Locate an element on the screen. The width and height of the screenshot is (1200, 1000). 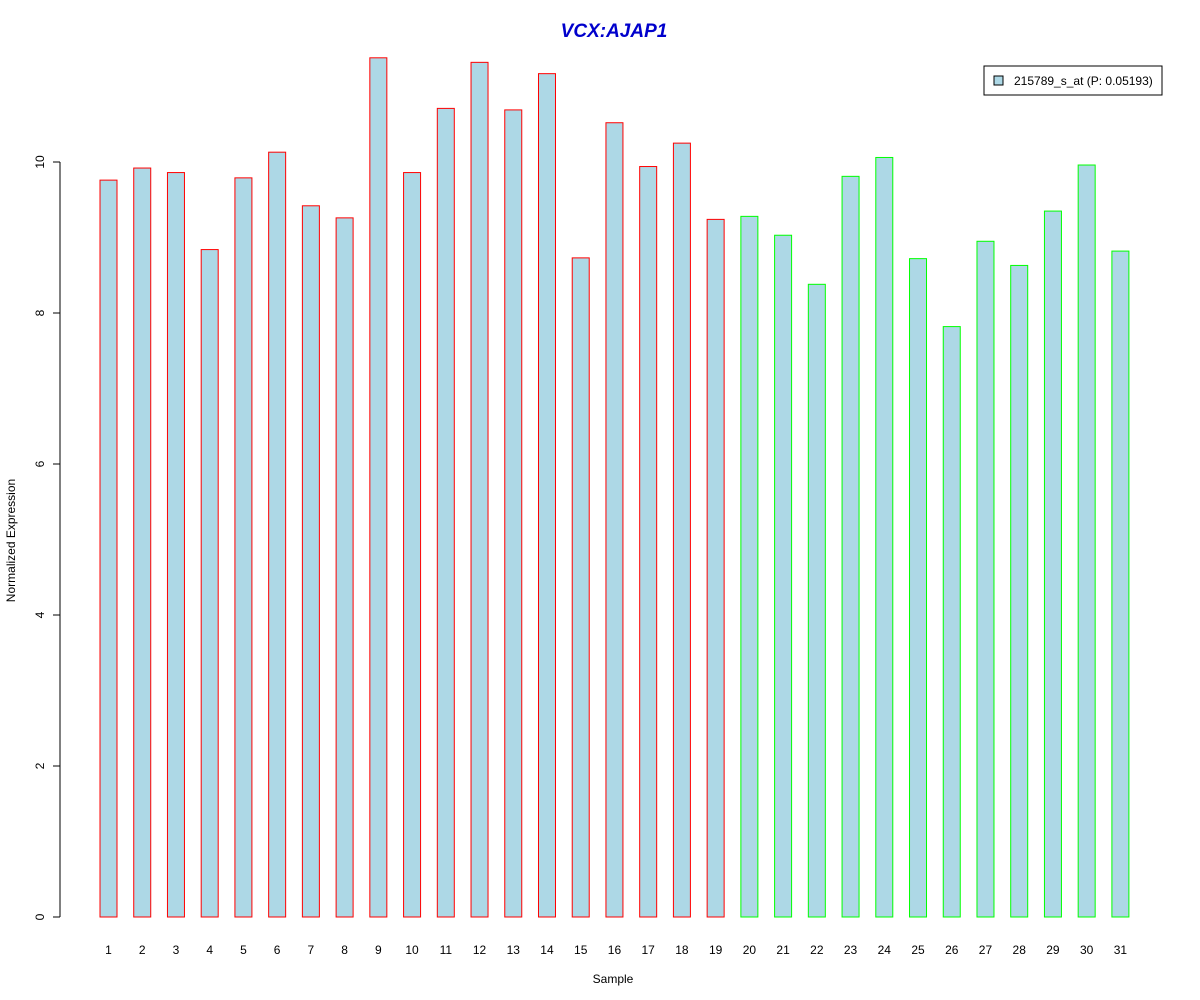
x-tick-label: 6 is located at coordinates (277, 950).